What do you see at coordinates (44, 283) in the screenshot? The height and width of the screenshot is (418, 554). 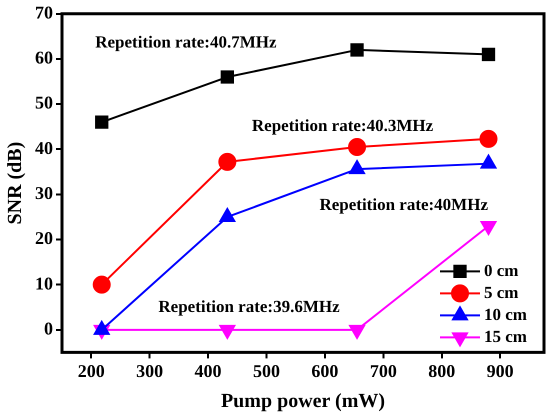 I see `y-tick-label: 10` at bounding box center [44, 283].